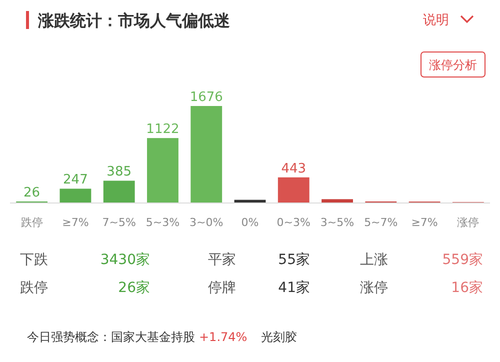  Describe the element at coordinates (294, 260) in the screenshot. I see `text: 55家` at that location.